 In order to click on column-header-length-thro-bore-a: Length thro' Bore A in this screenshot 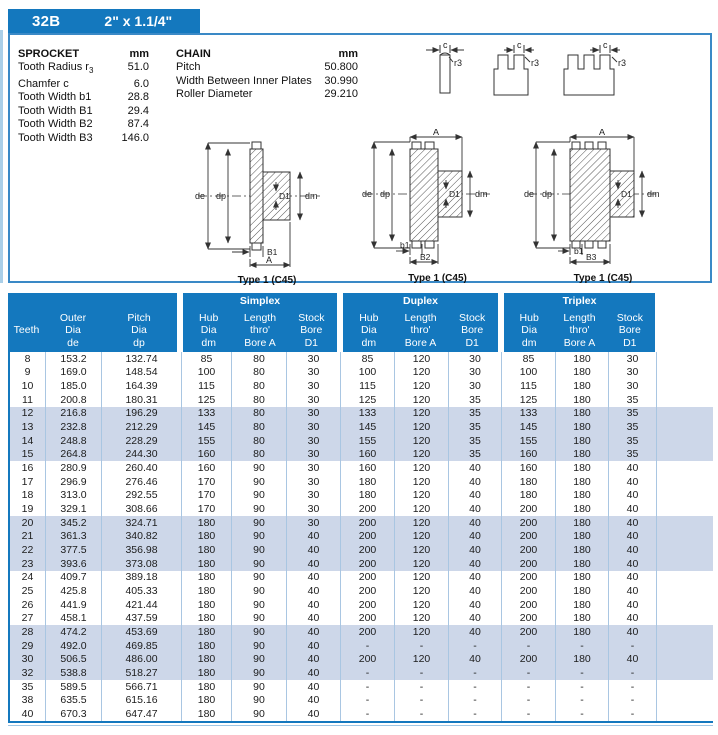, I will do `click(420, 330)`.